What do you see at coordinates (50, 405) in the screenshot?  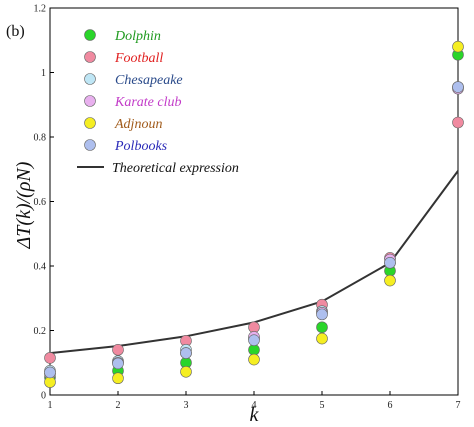 I see `x-tick-label: 1` at bounding box center [50, 405].